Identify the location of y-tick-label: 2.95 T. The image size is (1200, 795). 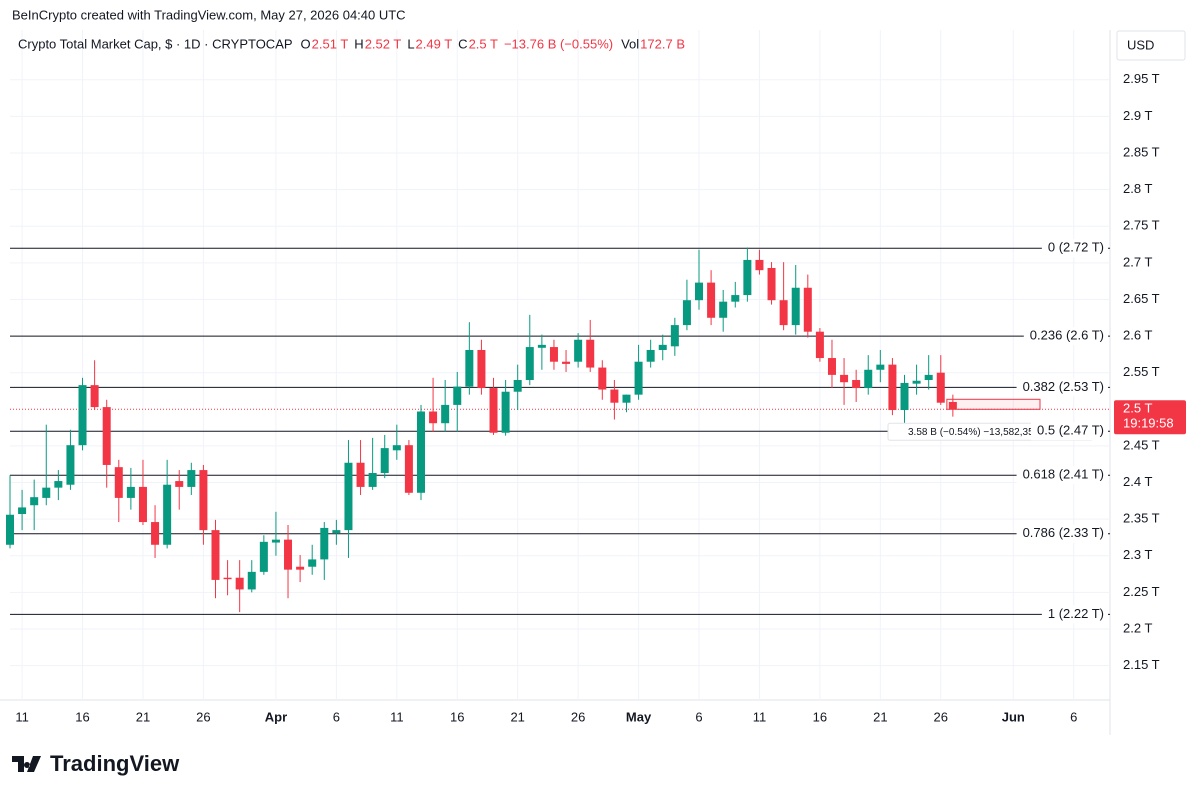
(1141, 78).